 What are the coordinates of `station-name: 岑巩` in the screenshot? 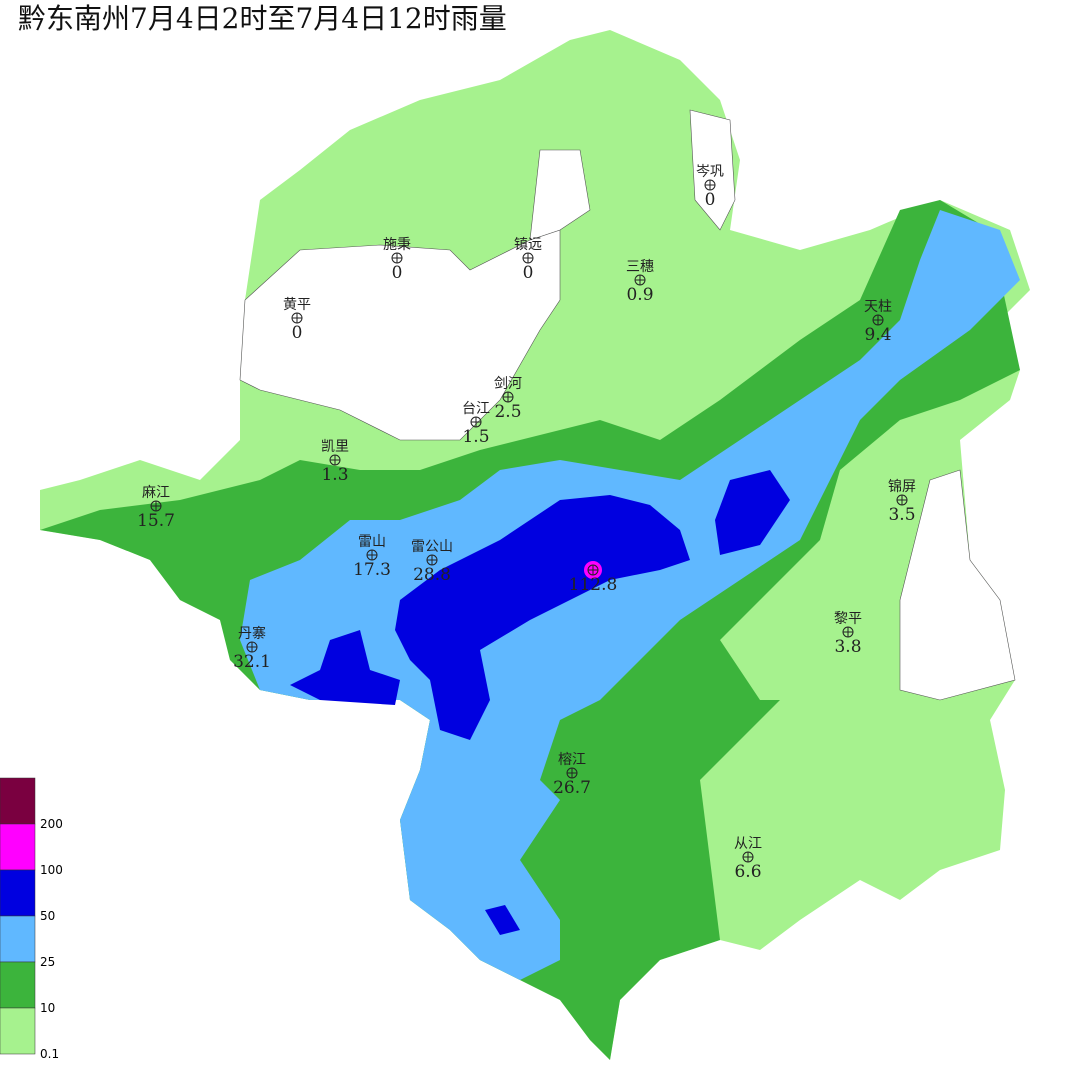 It's located at (710, 172).